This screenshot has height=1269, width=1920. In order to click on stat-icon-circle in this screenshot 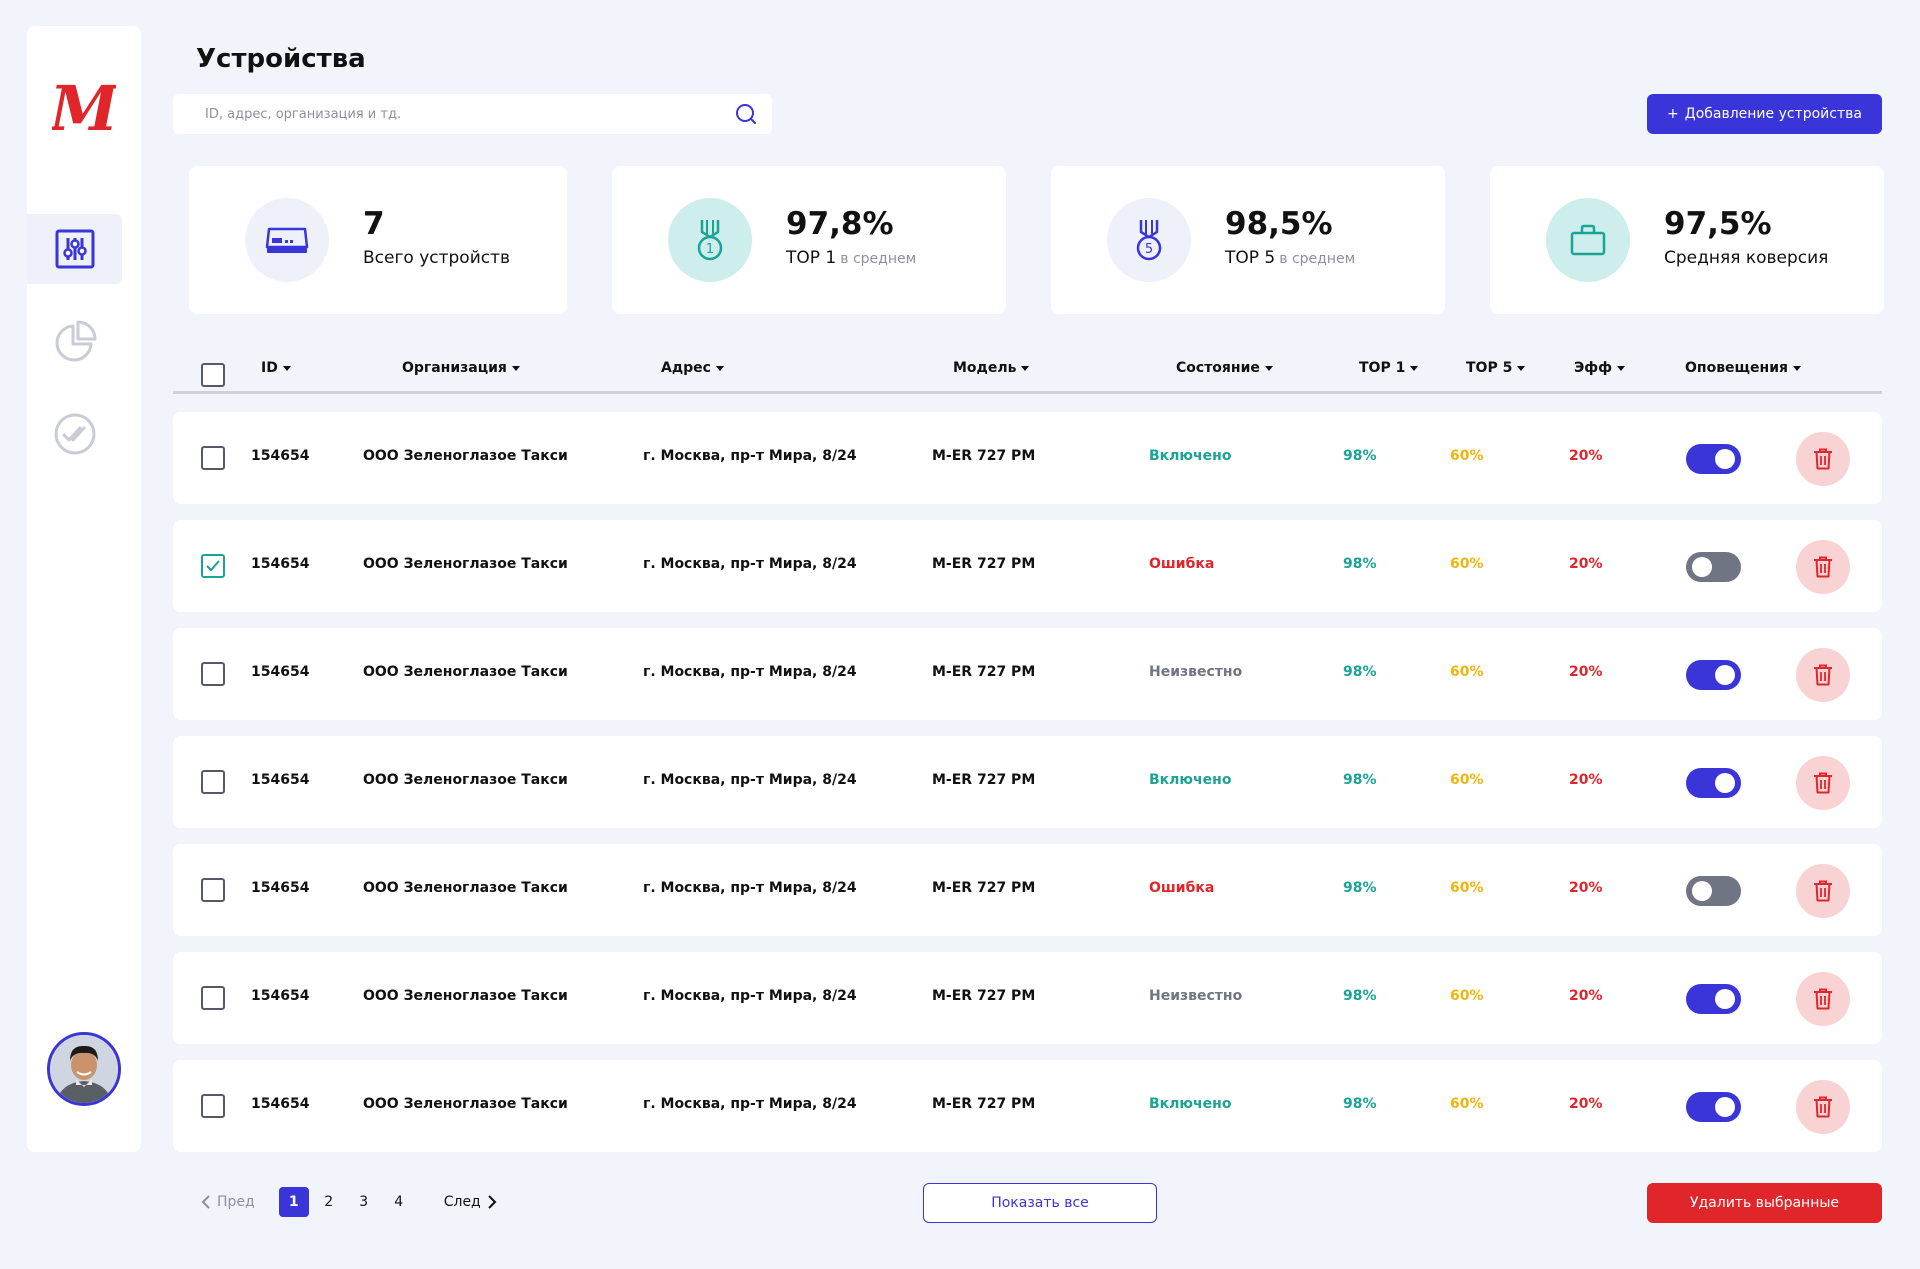, I will do `click(287, 240)`.